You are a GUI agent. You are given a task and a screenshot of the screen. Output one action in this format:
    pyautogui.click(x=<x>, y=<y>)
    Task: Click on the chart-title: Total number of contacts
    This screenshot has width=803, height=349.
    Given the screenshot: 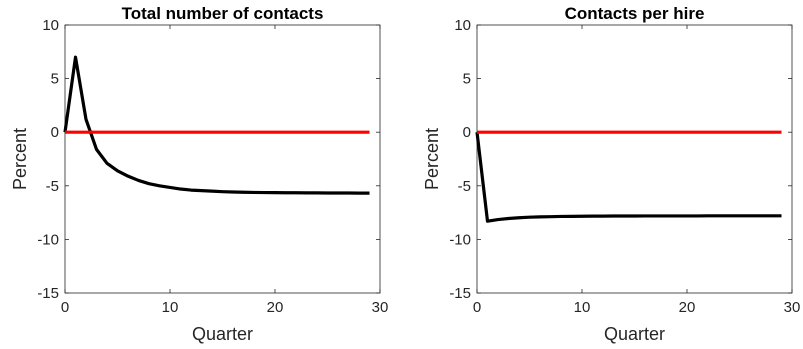 What is the action you would take?
    pyautogui.click(x=223, y=13)
    